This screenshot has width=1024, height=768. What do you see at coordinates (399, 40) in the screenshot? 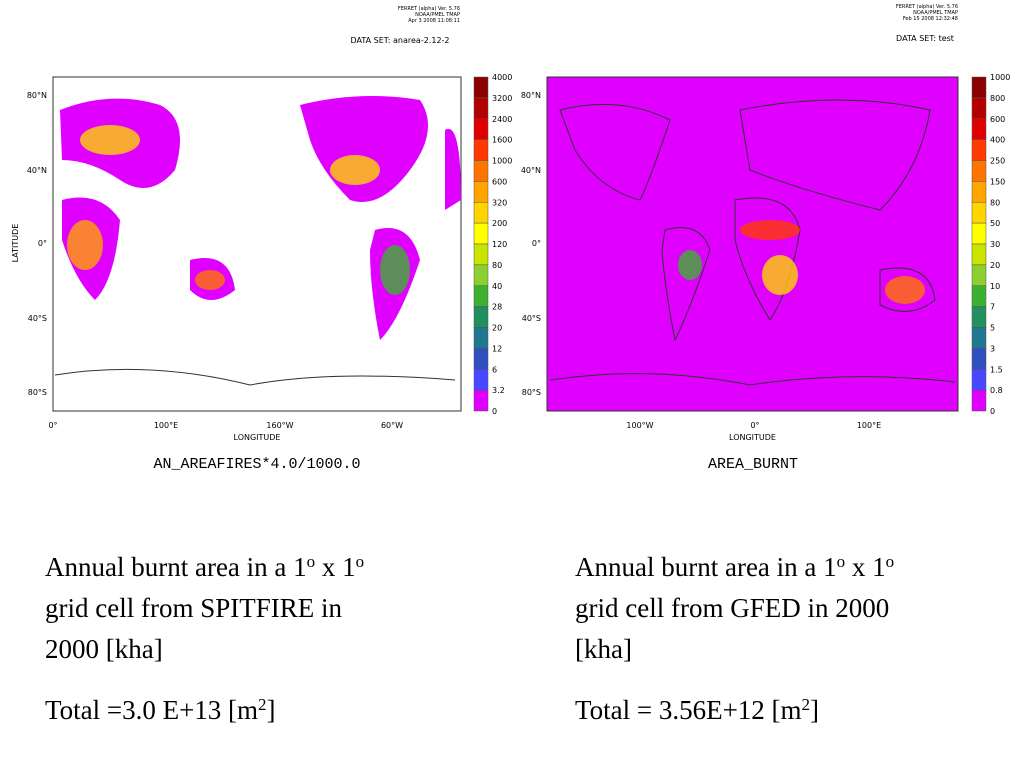
I see `dataset-label: DATA SET: anarea-2.12-2` at bounding box center [399, 40].